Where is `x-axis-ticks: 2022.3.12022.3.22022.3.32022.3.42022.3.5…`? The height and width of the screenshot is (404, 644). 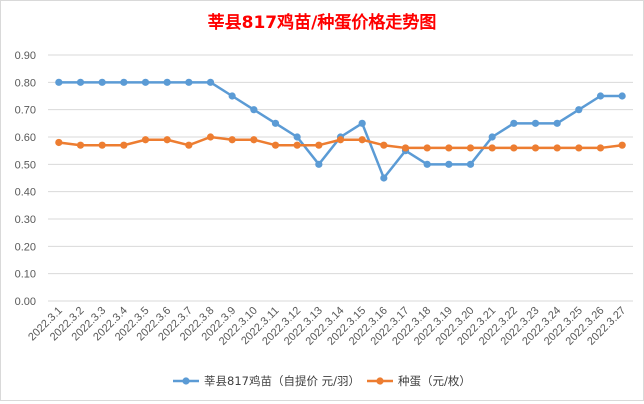 x-axis-ticks: 2022.3.12022.3.22022.3.32022.3.42022.3.5… is located at coordinates (327, 326).